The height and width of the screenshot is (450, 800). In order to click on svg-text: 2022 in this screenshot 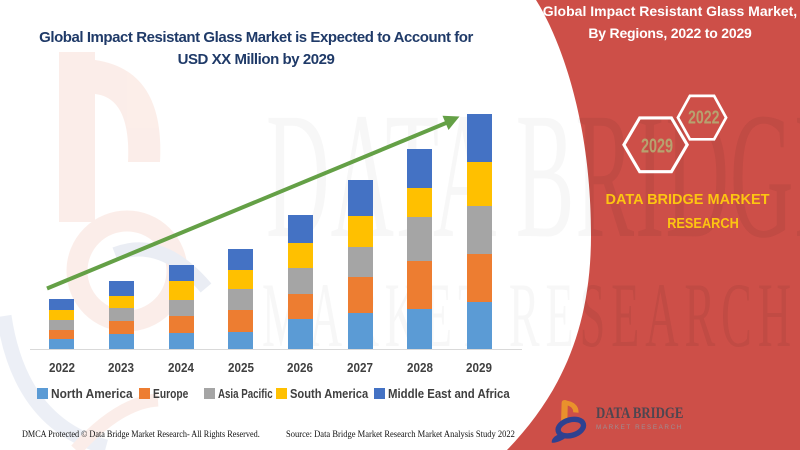, I will do `click(704, 117)`.